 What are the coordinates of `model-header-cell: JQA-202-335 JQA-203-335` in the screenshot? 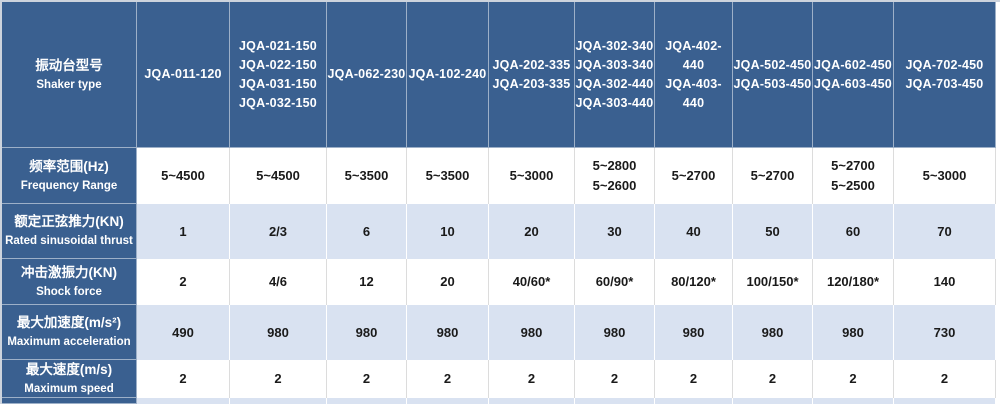 It's located at (532, 75).